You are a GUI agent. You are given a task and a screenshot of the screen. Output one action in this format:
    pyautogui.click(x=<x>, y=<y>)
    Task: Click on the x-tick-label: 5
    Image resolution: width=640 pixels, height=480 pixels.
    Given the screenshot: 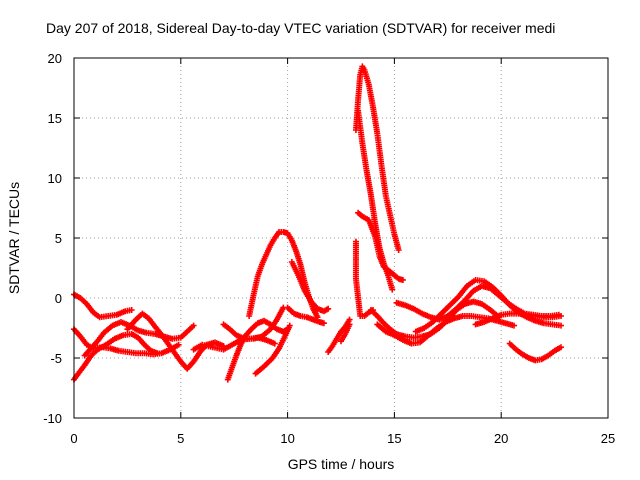 What is the action you would take?
    pyautogui.click(x=180, y=438)
    